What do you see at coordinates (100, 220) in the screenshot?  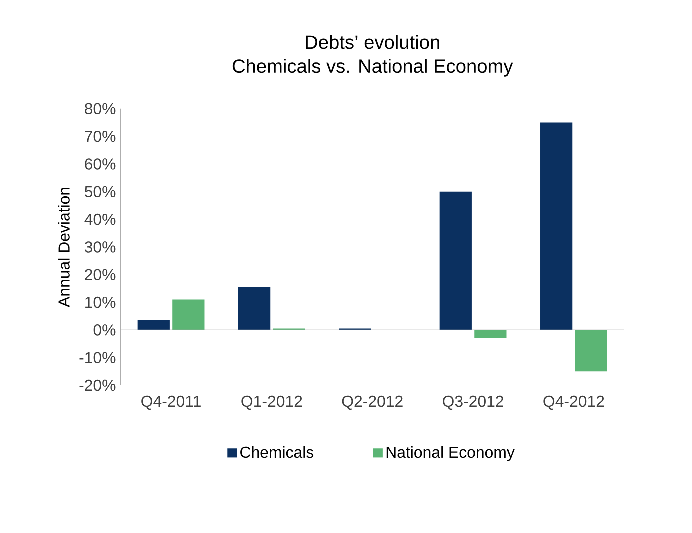 I see `y-tick-label: 40%` at bounding box center [100, 220].